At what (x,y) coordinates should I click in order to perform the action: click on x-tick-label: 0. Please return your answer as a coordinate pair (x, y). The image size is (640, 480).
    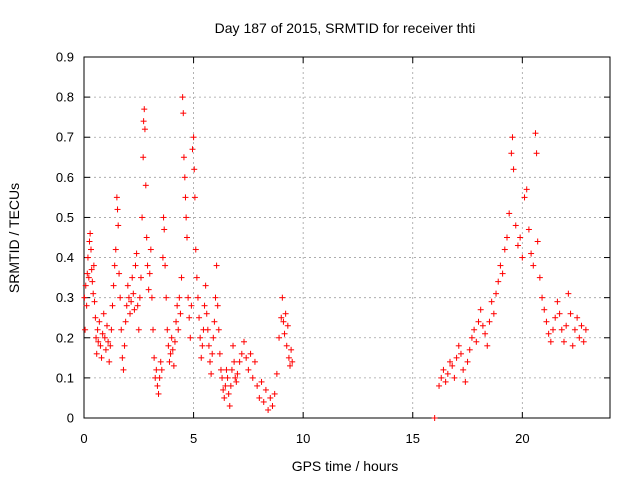
    Looking at the image, I should click on (83, 438).